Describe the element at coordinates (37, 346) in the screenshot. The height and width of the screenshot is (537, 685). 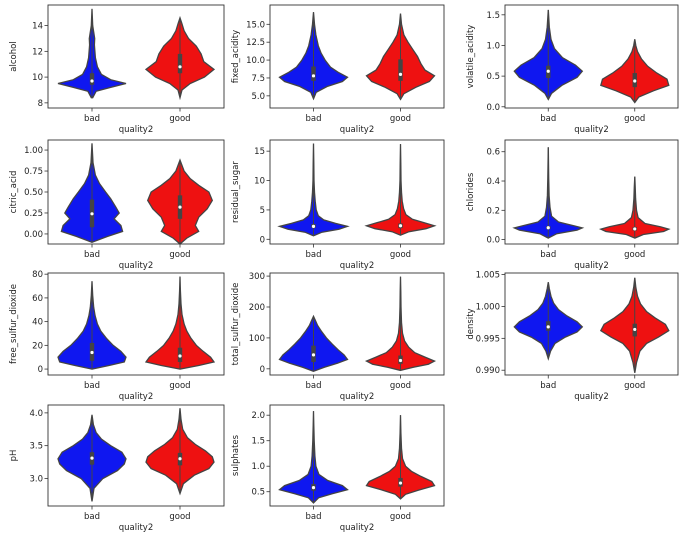
I see `y-tick-label: 20` at that location.